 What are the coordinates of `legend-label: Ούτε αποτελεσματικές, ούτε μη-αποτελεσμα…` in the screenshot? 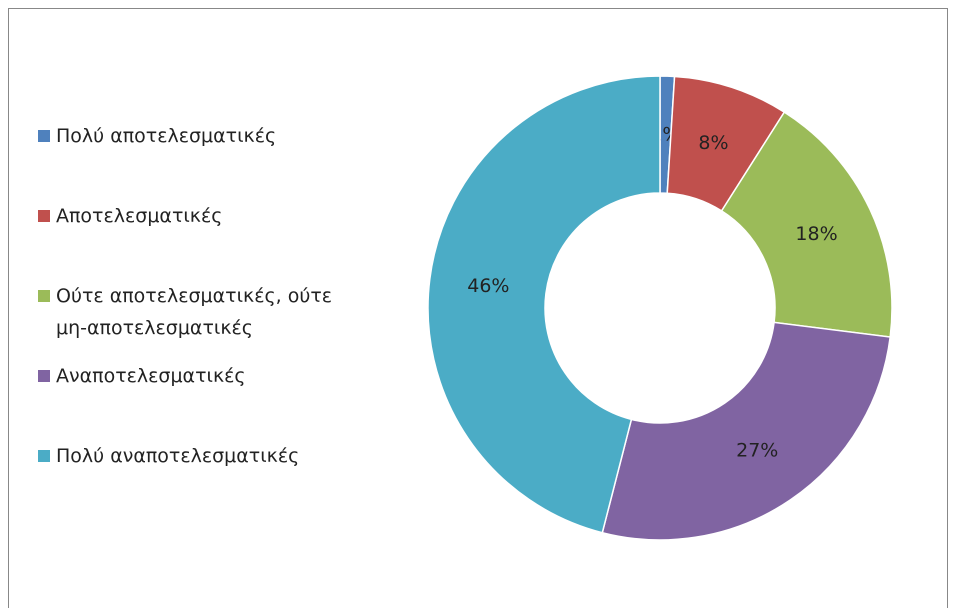 It's located at (194, 312).